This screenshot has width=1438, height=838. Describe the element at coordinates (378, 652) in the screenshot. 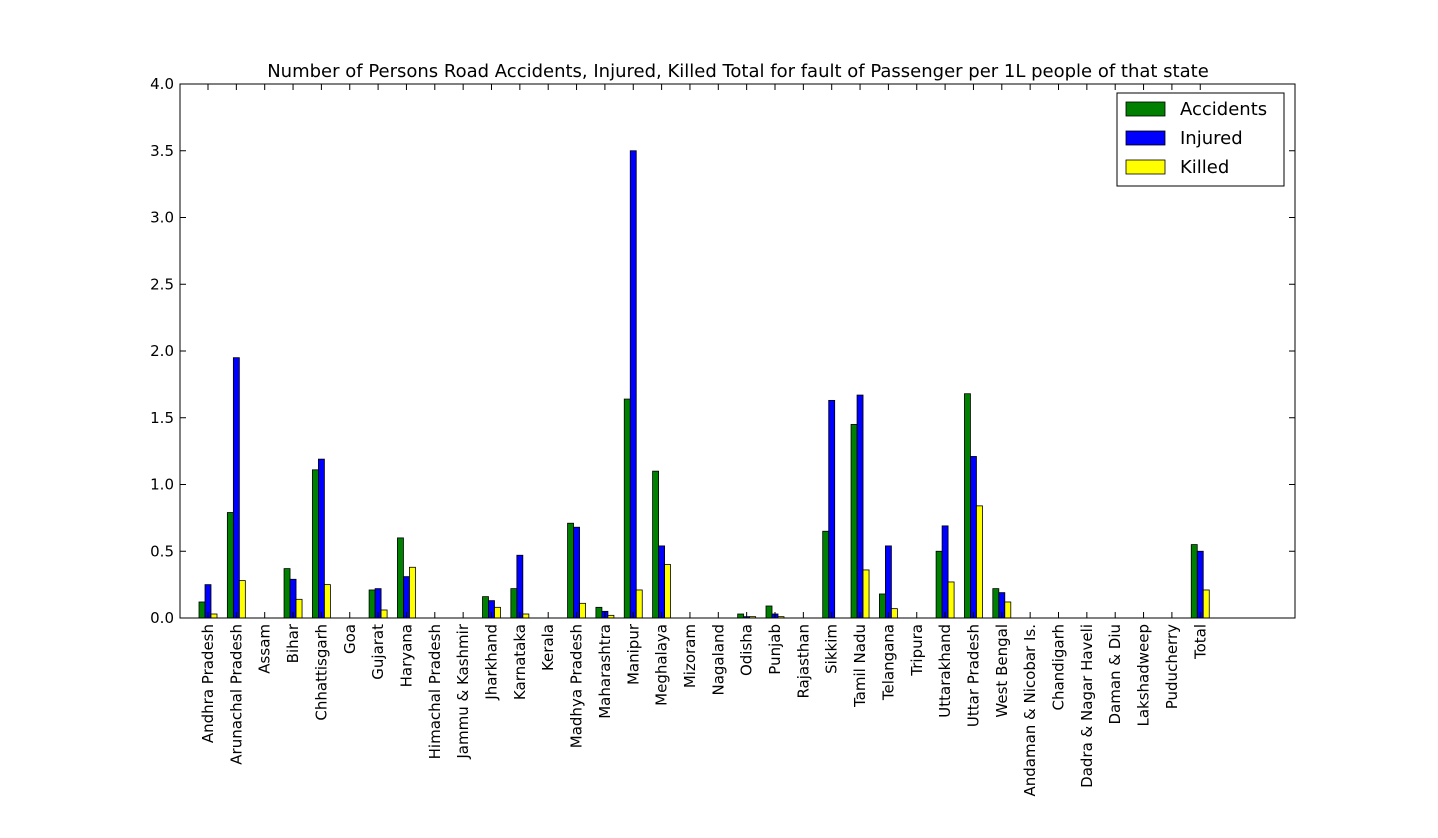

I see `x-tick-label-6: Gujarat` at that location.